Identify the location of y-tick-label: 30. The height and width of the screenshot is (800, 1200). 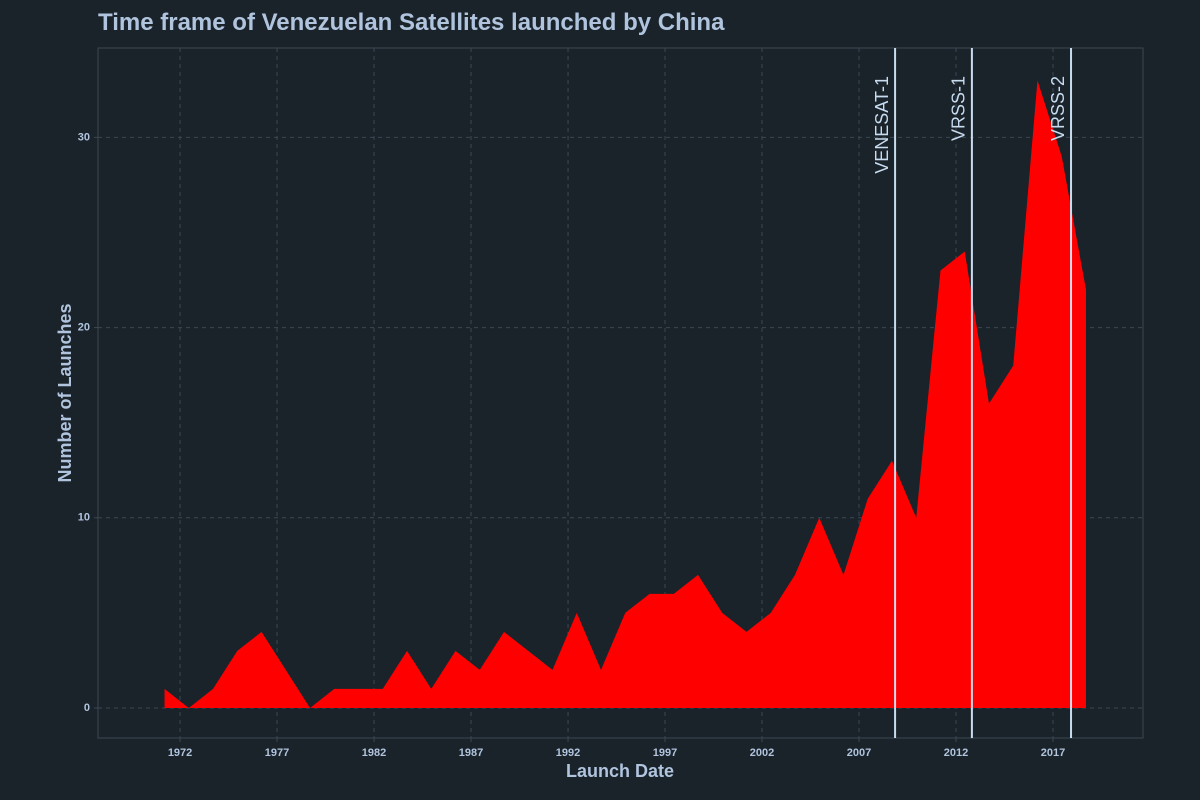
(84, 137).